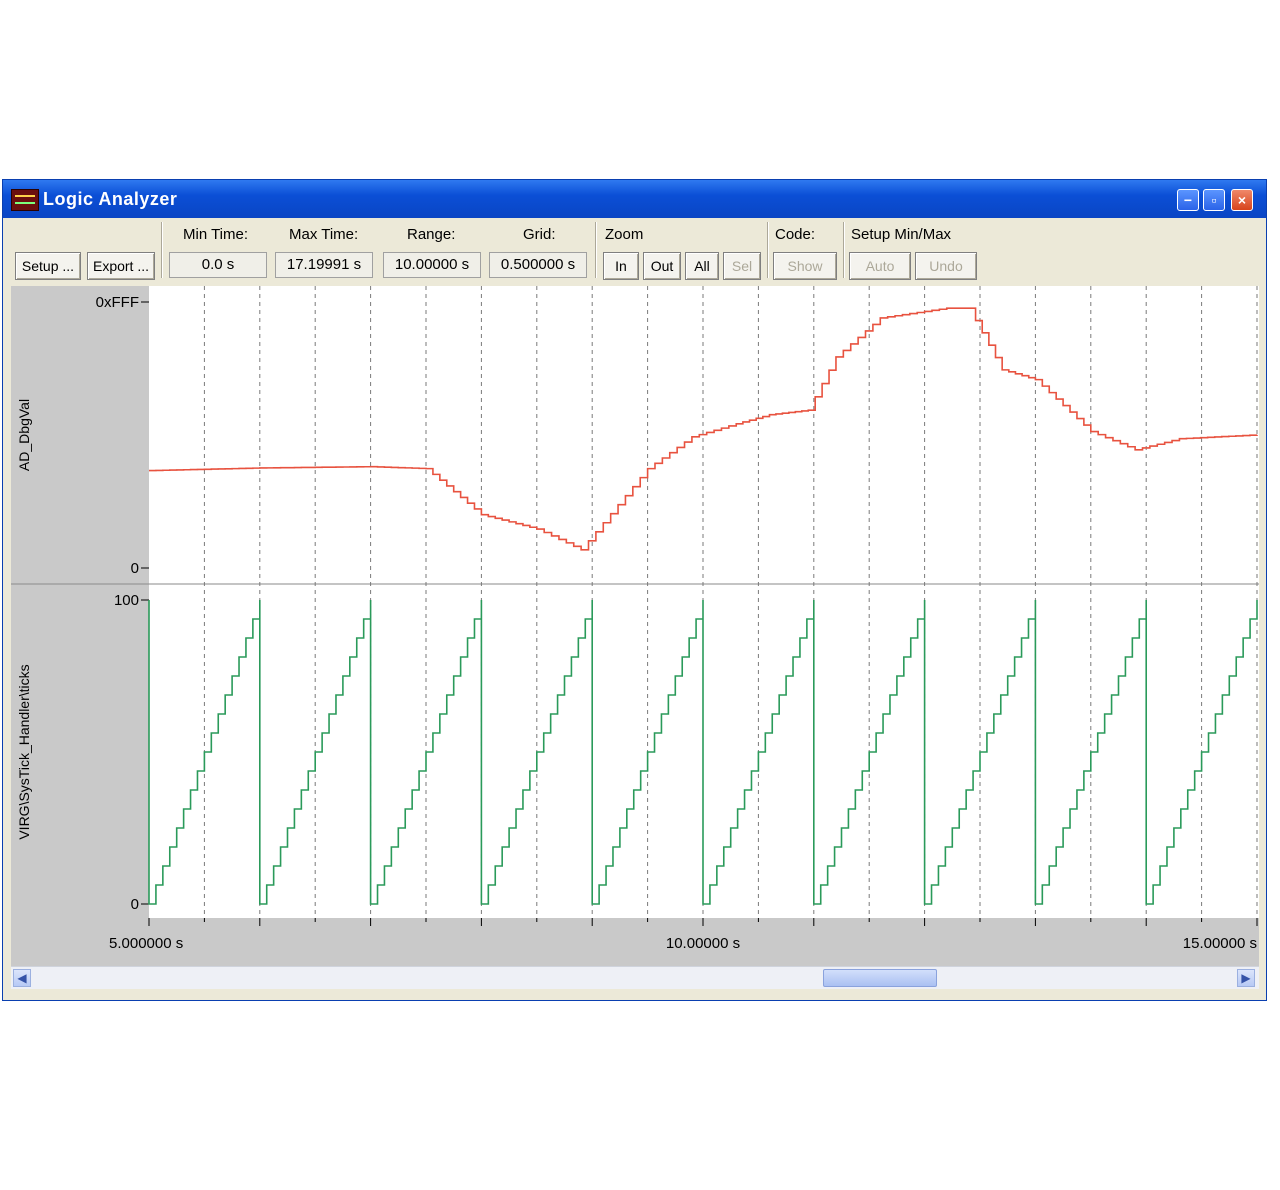 Image resolution: width=1280 pixels, height=1190 pixels. Describe the element at coordinates (324, 265) in the screenshot. I see `max-time-field: 17.19991 s` at that location.